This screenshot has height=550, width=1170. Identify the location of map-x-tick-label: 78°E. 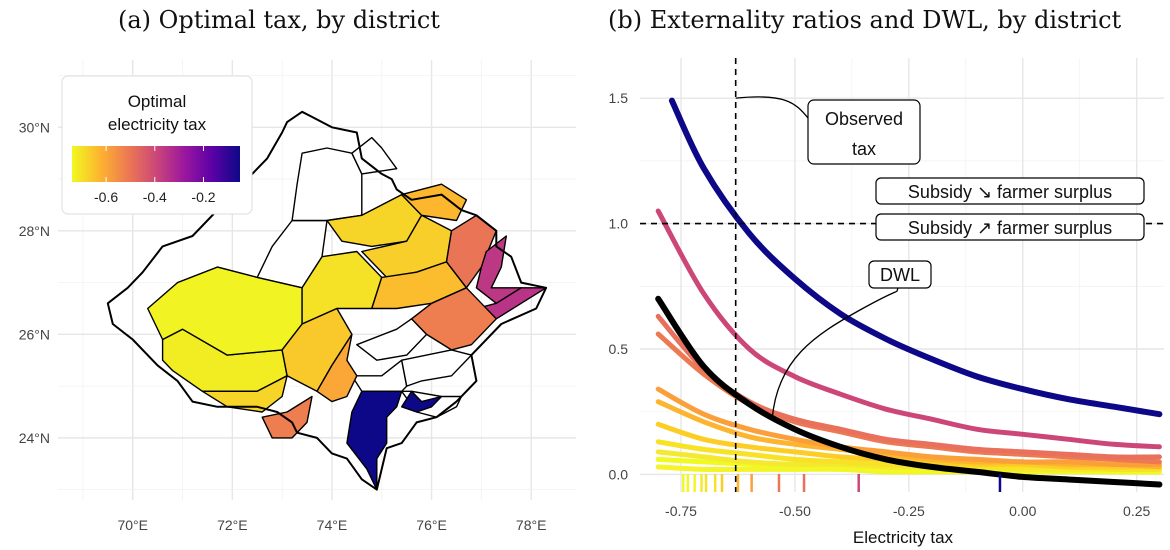
(531, 525).